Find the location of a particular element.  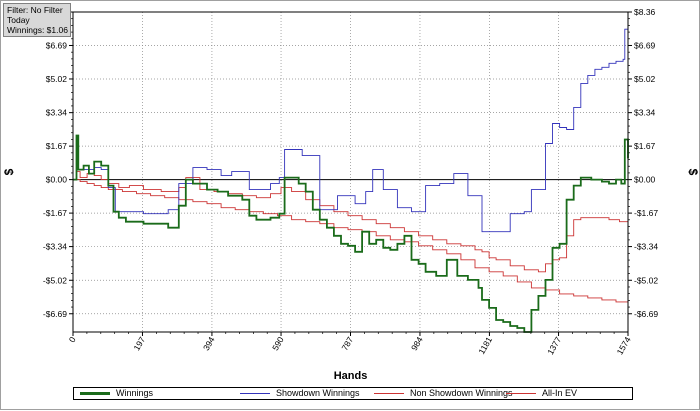

x-axis-title: Hands is located at coordinates (351, 376).